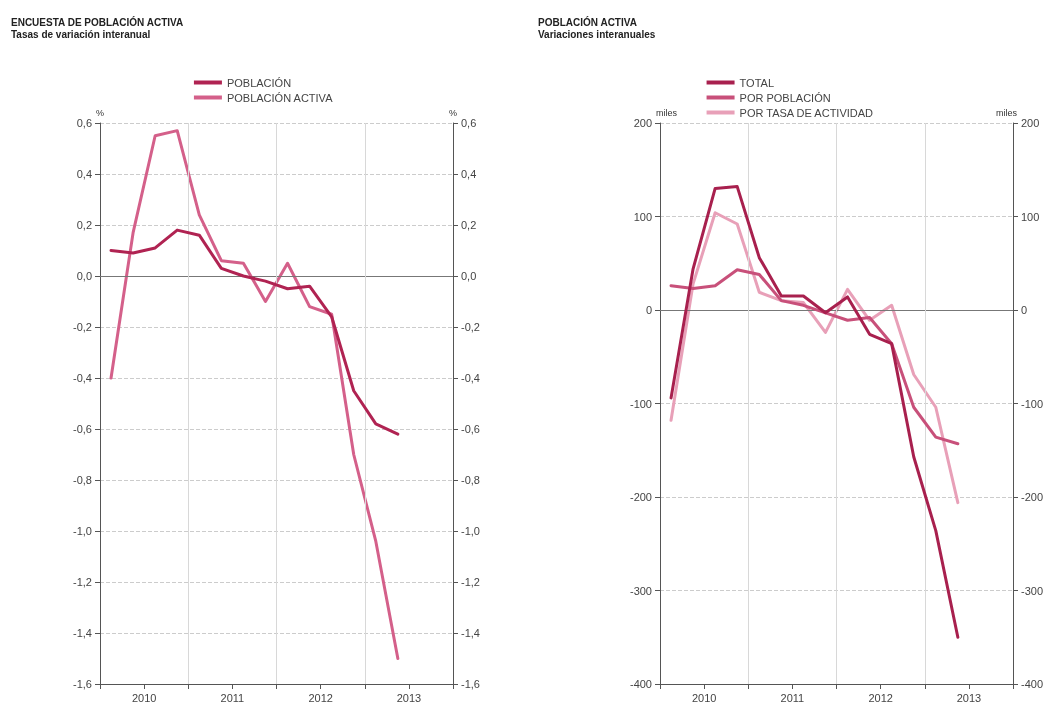 The width and height of the screenshot is (1054, 704). What do you see at coordinates (806, 112) in the screenshot?
I see `legend-label: POR TASA DE ACTIVIDAD` at bounding box center [806, 112].